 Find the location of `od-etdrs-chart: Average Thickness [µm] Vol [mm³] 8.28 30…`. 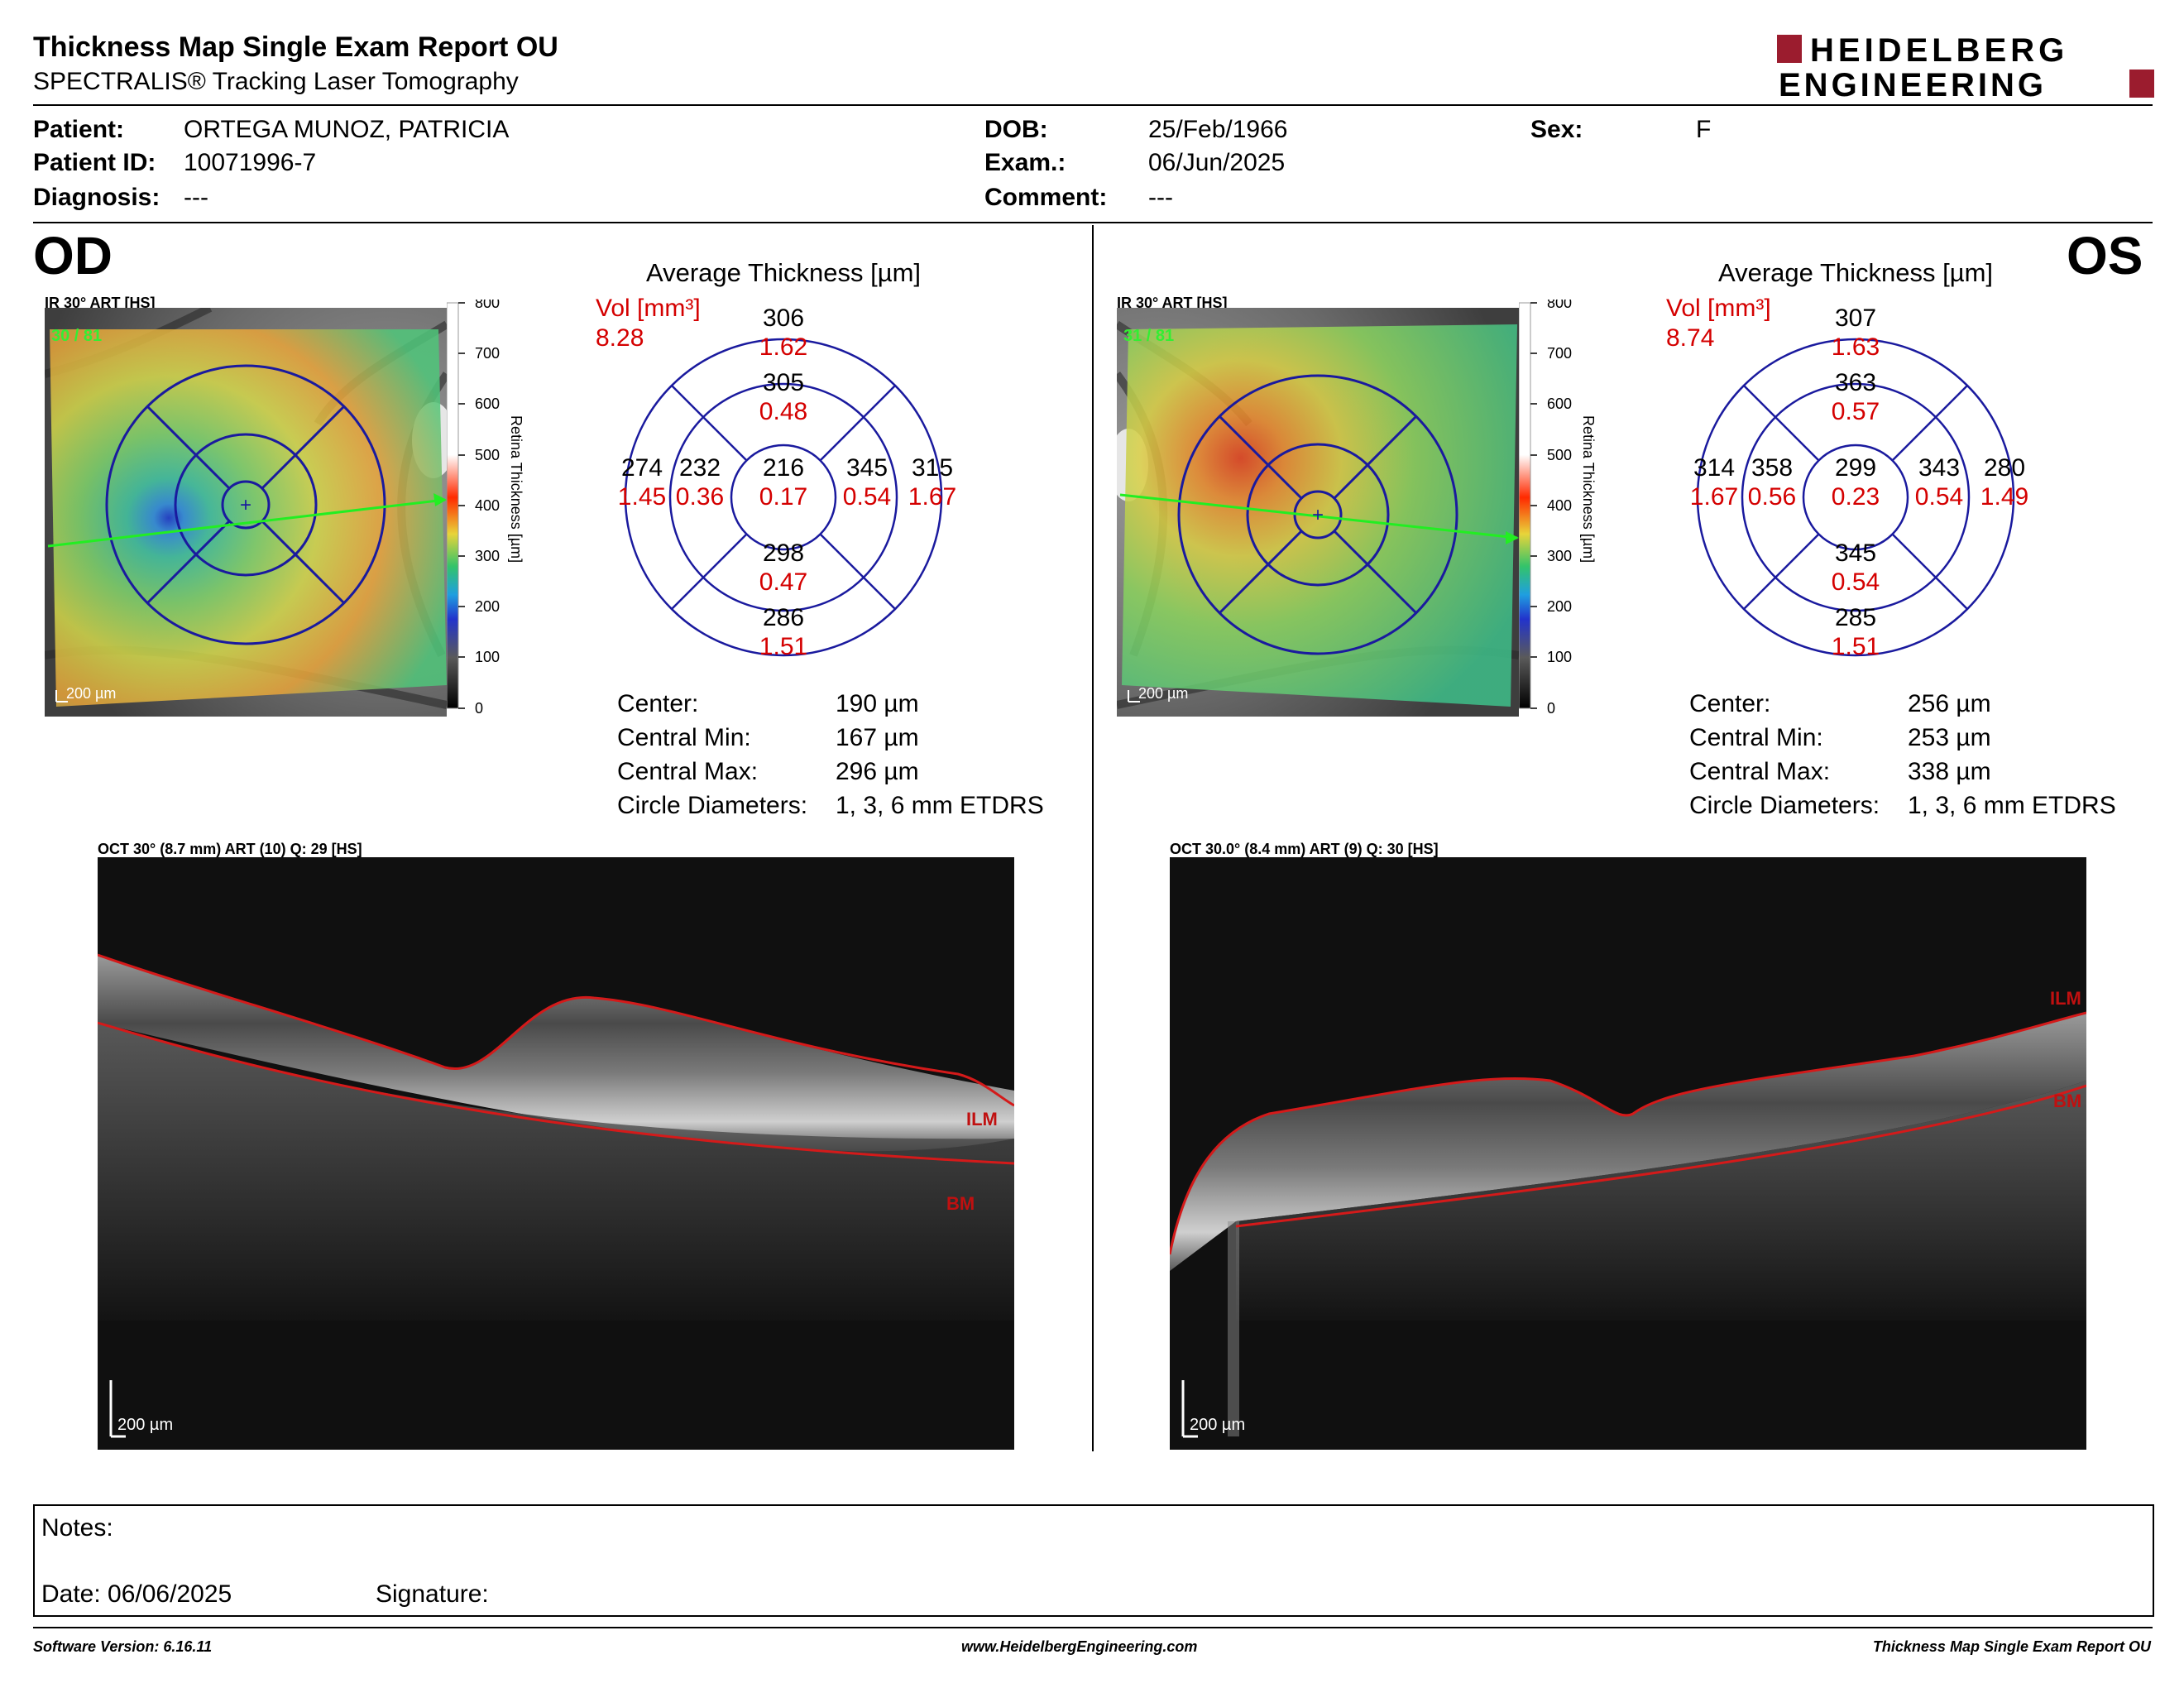

od-etdrs-chart: Average Thickness [µm] Vol [mm³] 8.28 30… is located at coordinates (835, 459).